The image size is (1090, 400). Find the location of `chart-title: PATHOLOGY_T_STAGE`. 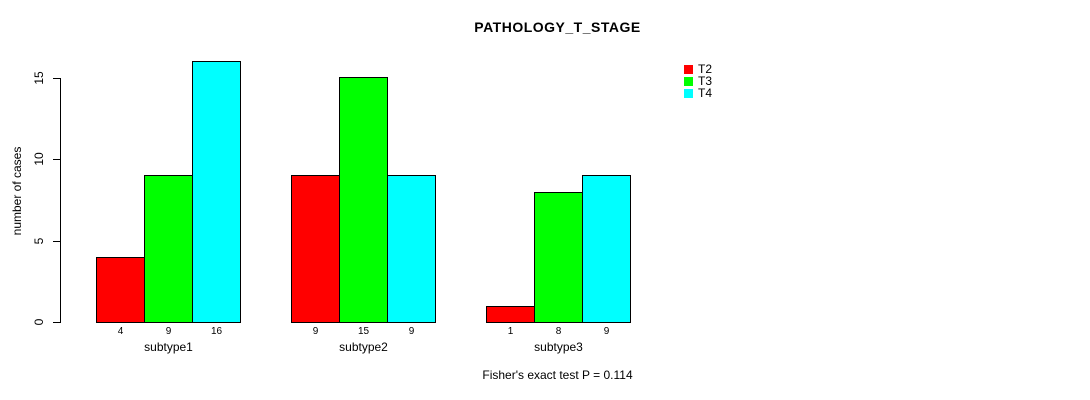

chart-title: PATHOLOGY_T_STAGE is located at coordinates (557, 27).